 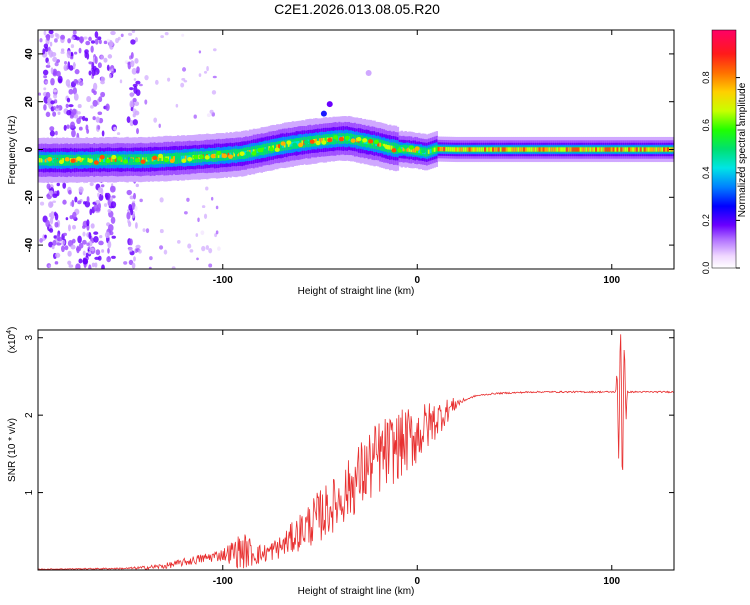 What do you see at coordinates (356, 291) in the screenshot?
I see `spectrogram-x-axis-label: Height of straight line (km)` at bounding box center [356, 291].